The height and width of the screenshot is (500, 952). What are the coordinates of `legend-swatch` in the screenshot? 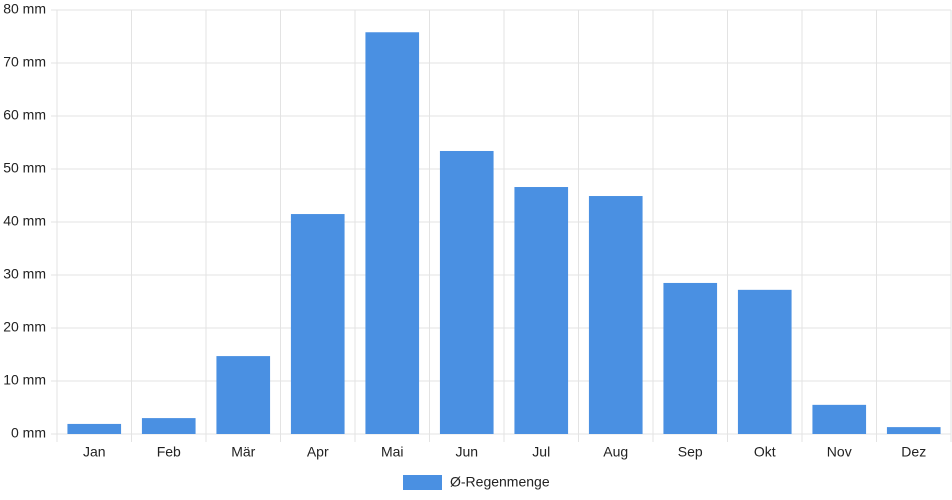 It's located at (422, 482).